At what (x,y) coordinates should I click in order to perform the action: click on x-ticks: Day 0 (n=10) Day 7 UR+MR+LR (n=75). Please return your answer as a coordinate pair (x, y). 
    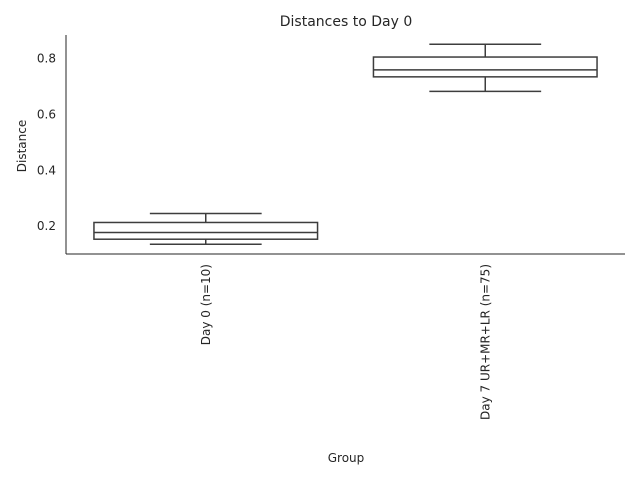
    Looking at the image, I should click on (346, 342).